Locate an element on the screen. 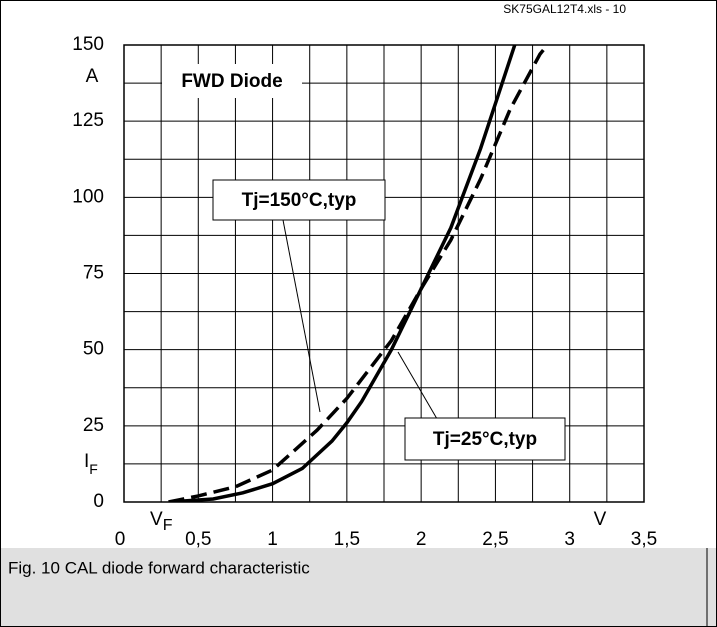 Image resolution: width=717 pixels, height=627 pixels. x-tick-label: 3,5 is located at coordinates (644, 539).